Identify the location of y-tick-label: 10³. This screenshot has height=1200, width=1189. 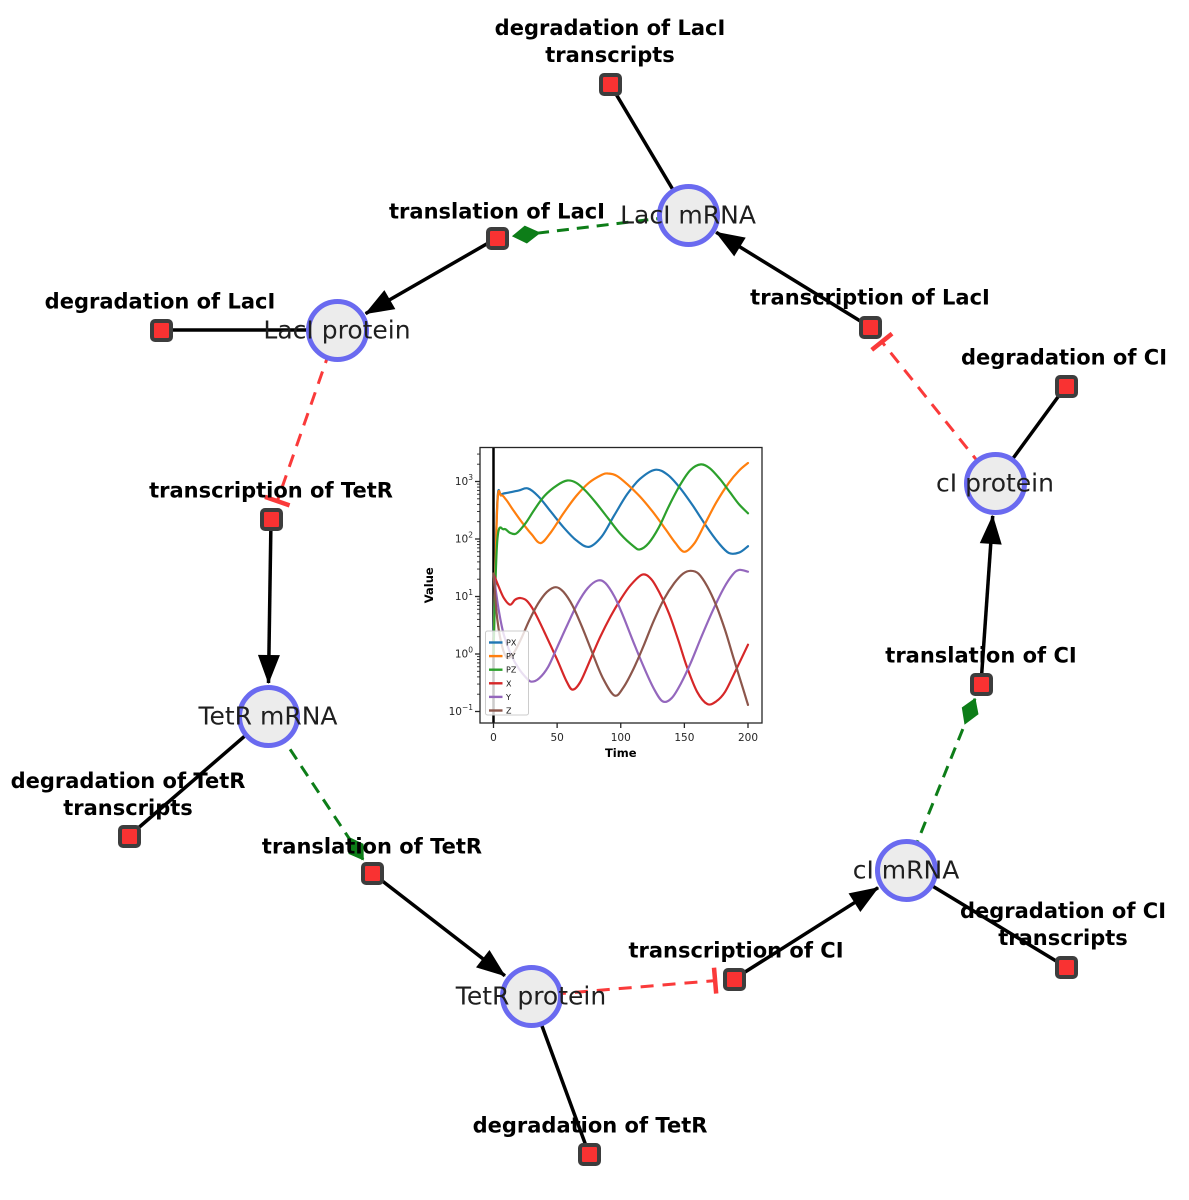
(464, 480).